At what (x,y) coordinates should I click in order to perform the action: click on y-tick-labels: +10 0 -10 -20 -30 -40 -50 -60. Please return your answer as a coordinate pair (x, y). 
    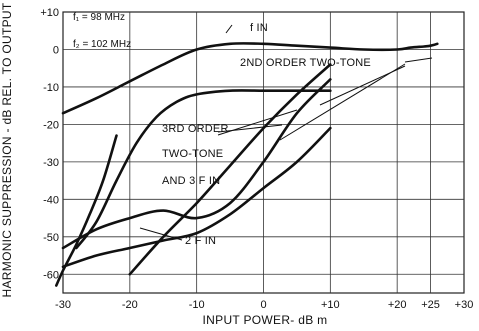
    Looking at the image, I should click on (49, 144).